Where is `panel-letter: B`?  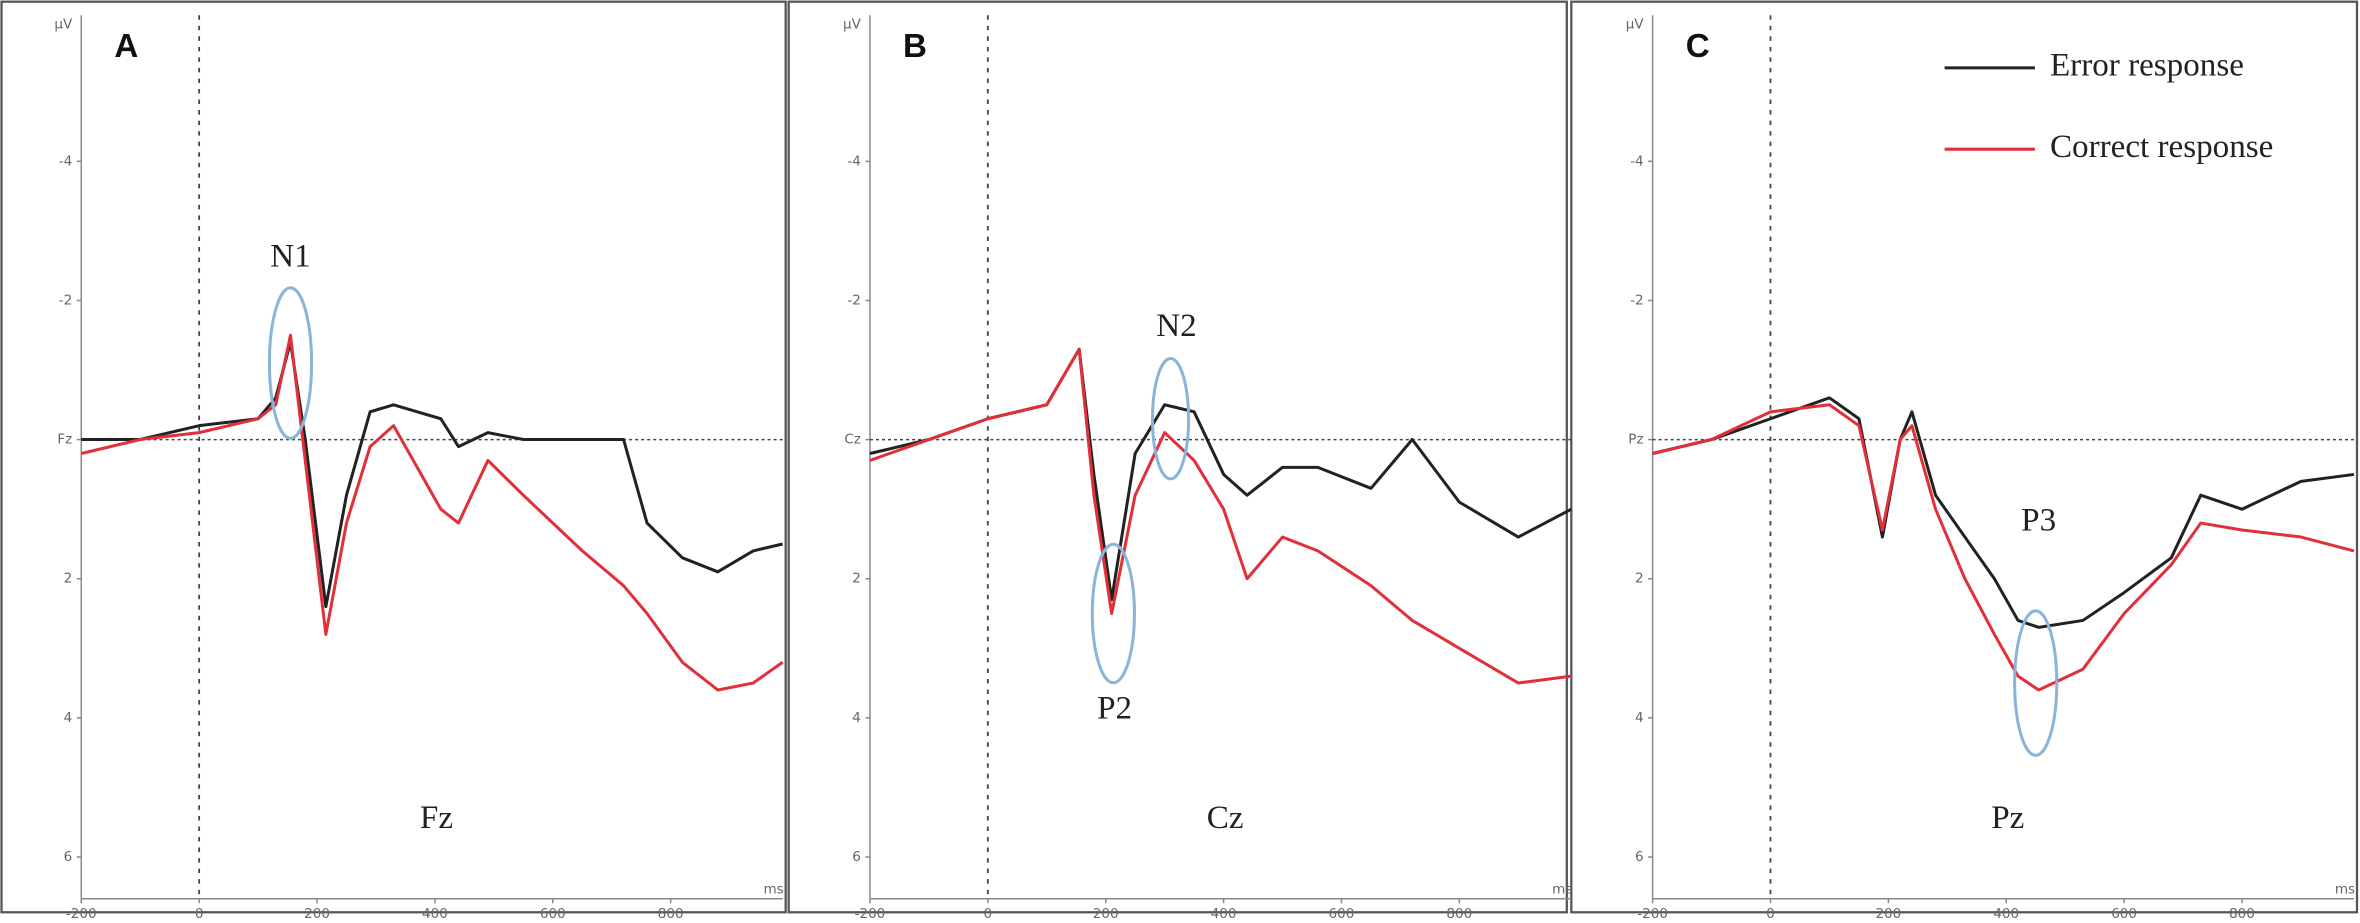
panel-letter: B is located at coordinates (915, 46).